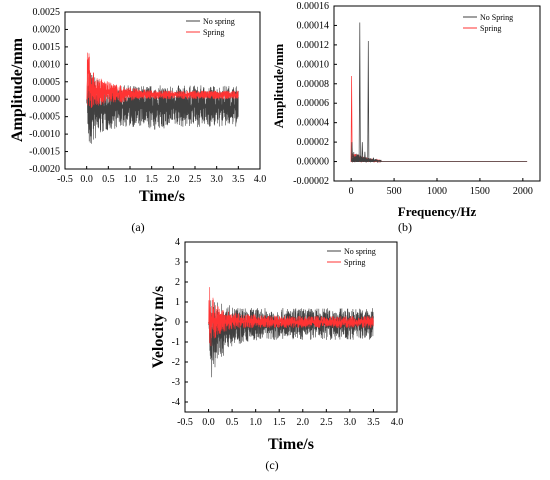  Describe the element at coordinates (354, 262) in the screenshot. I see `legend-label-spring-c: Spring` at that location.